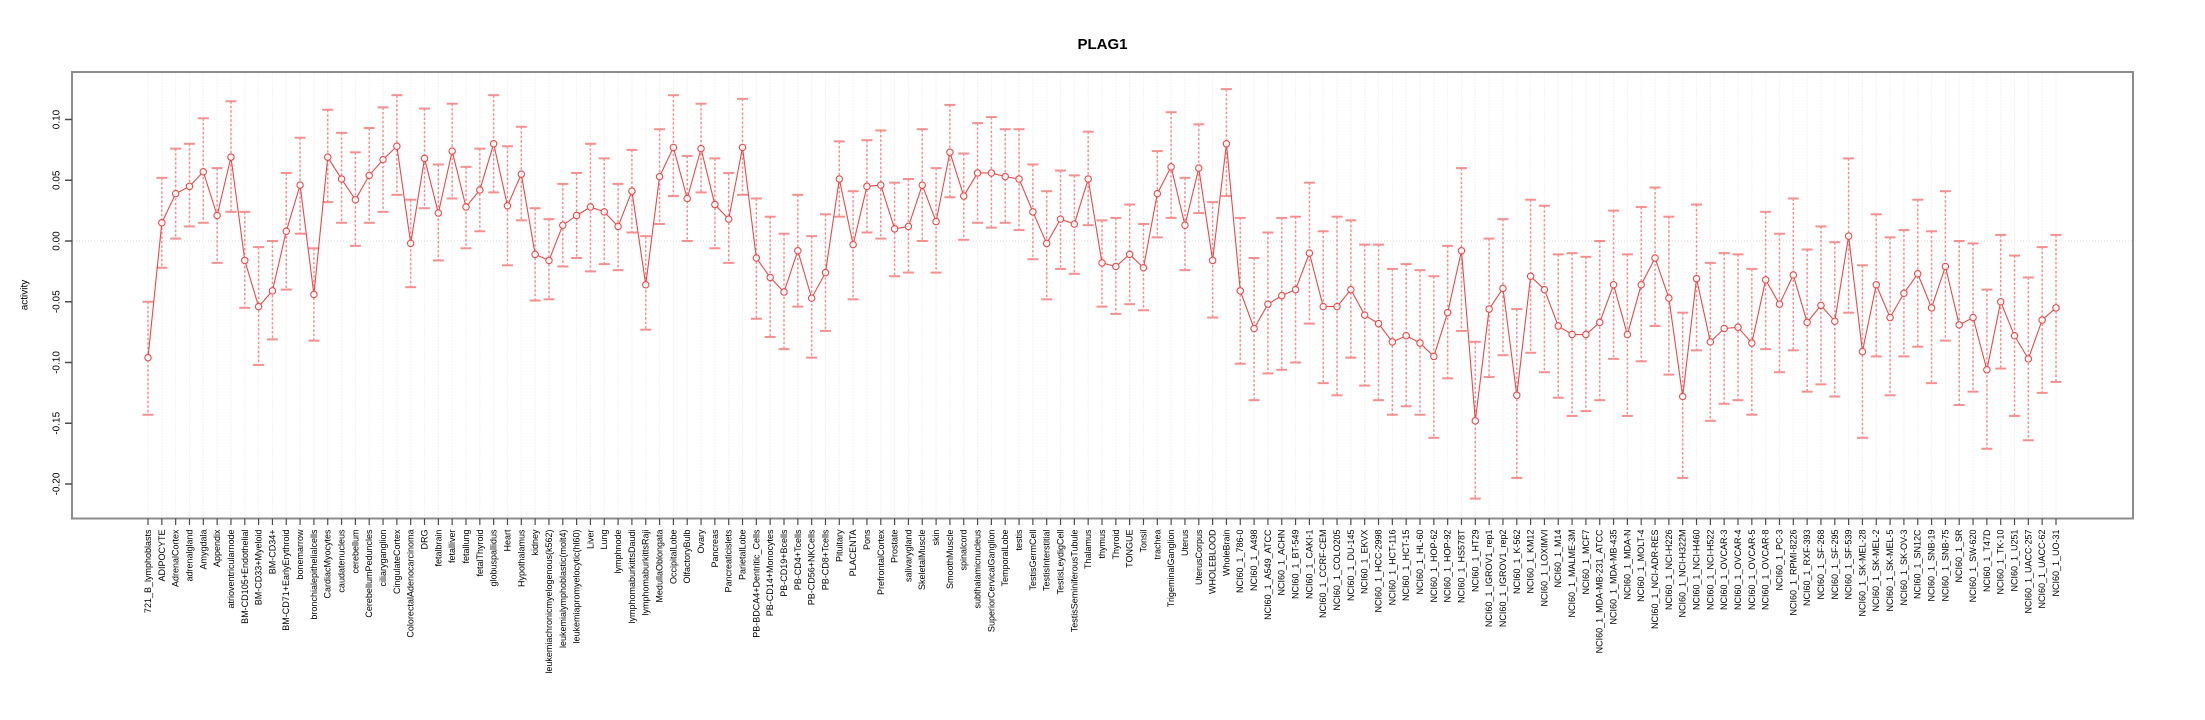  Describe the element at coordinates (1143, 541) in the screenshot. I see `x-tick-label: Tonsil` at that location.